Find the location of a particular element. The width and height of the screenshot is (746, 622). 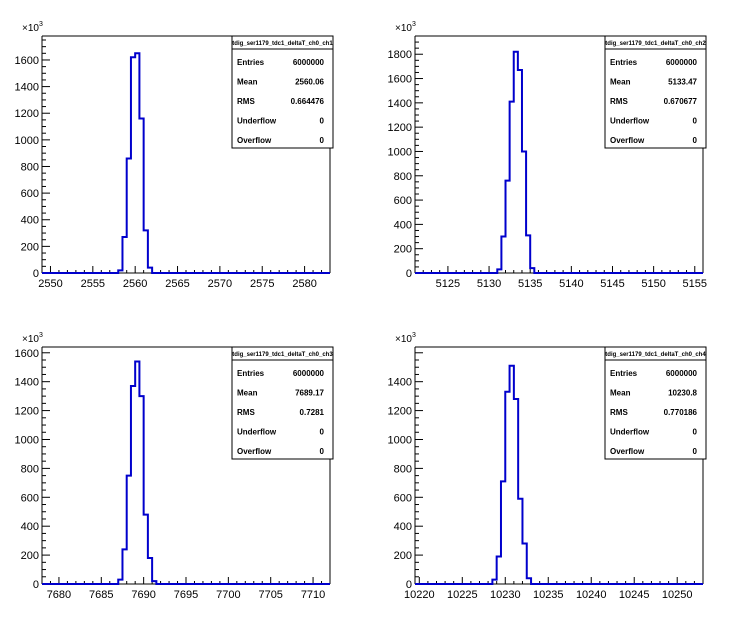

stats-mean-value: 5133.47 is located at coordinates (682, 82).